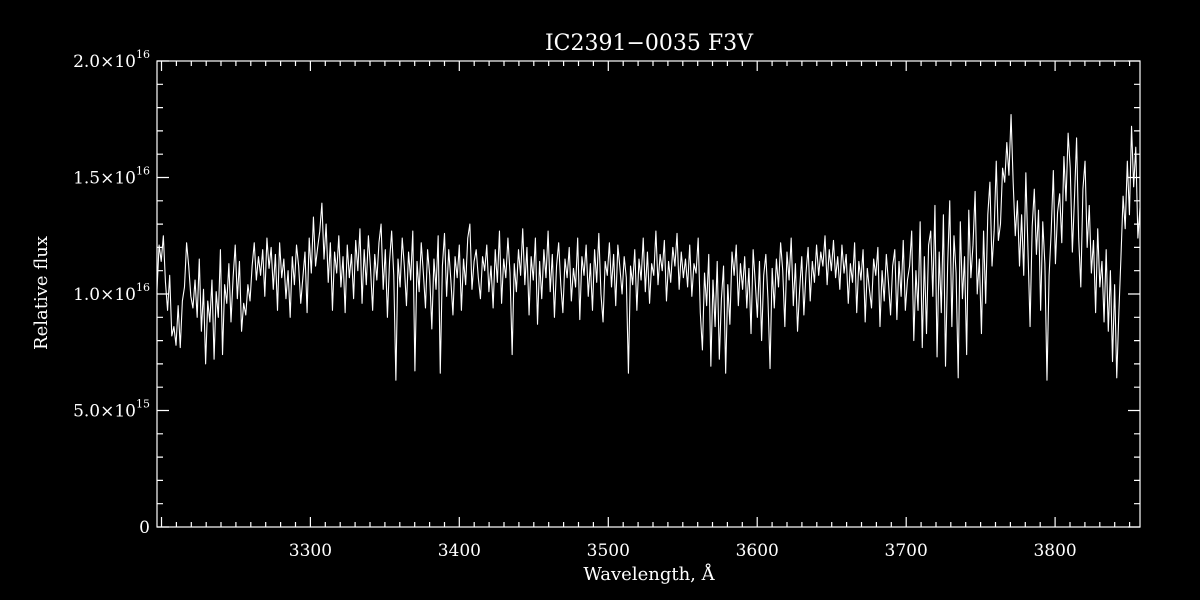 This screenshot has width=1200, height=600. I want to click on x-tick-labels: 3300 3400 3500 3600 3700 3800, so click(683, 551).